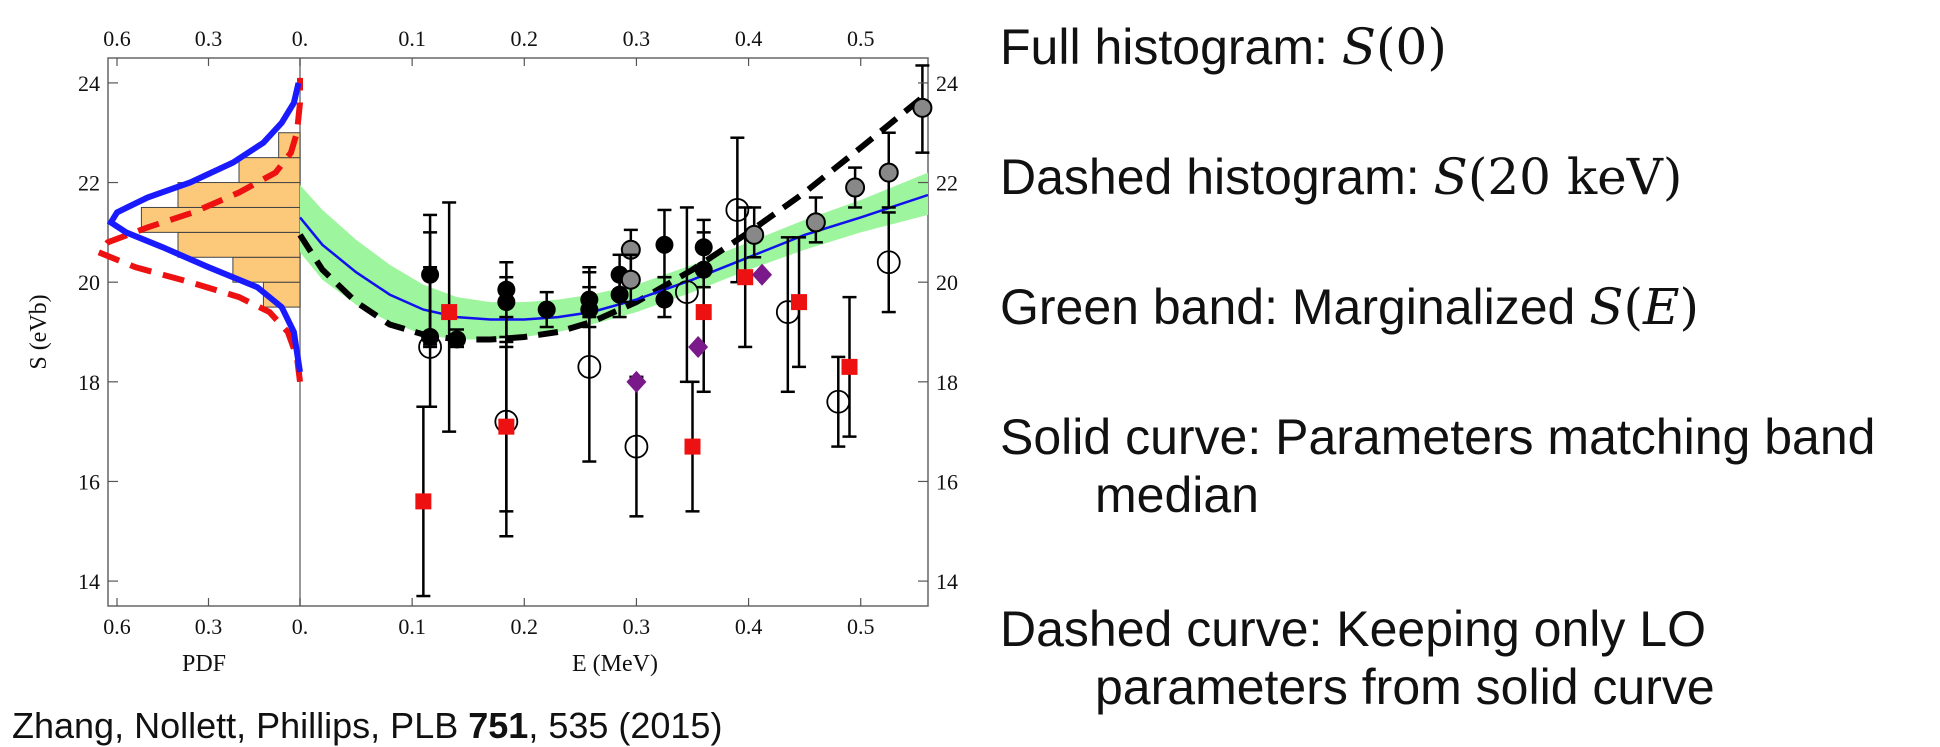  What do you see at coordinates (39, 331) in the screenshot?
I see `y-axis-label: S (eVb)` at bounding box center [39, 331].